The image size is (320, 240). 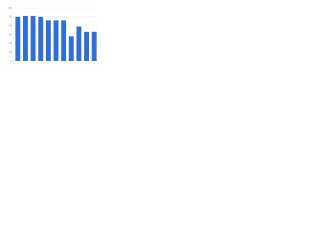 I want to click on y-tick-label: 60, so click(x=11, y=8).